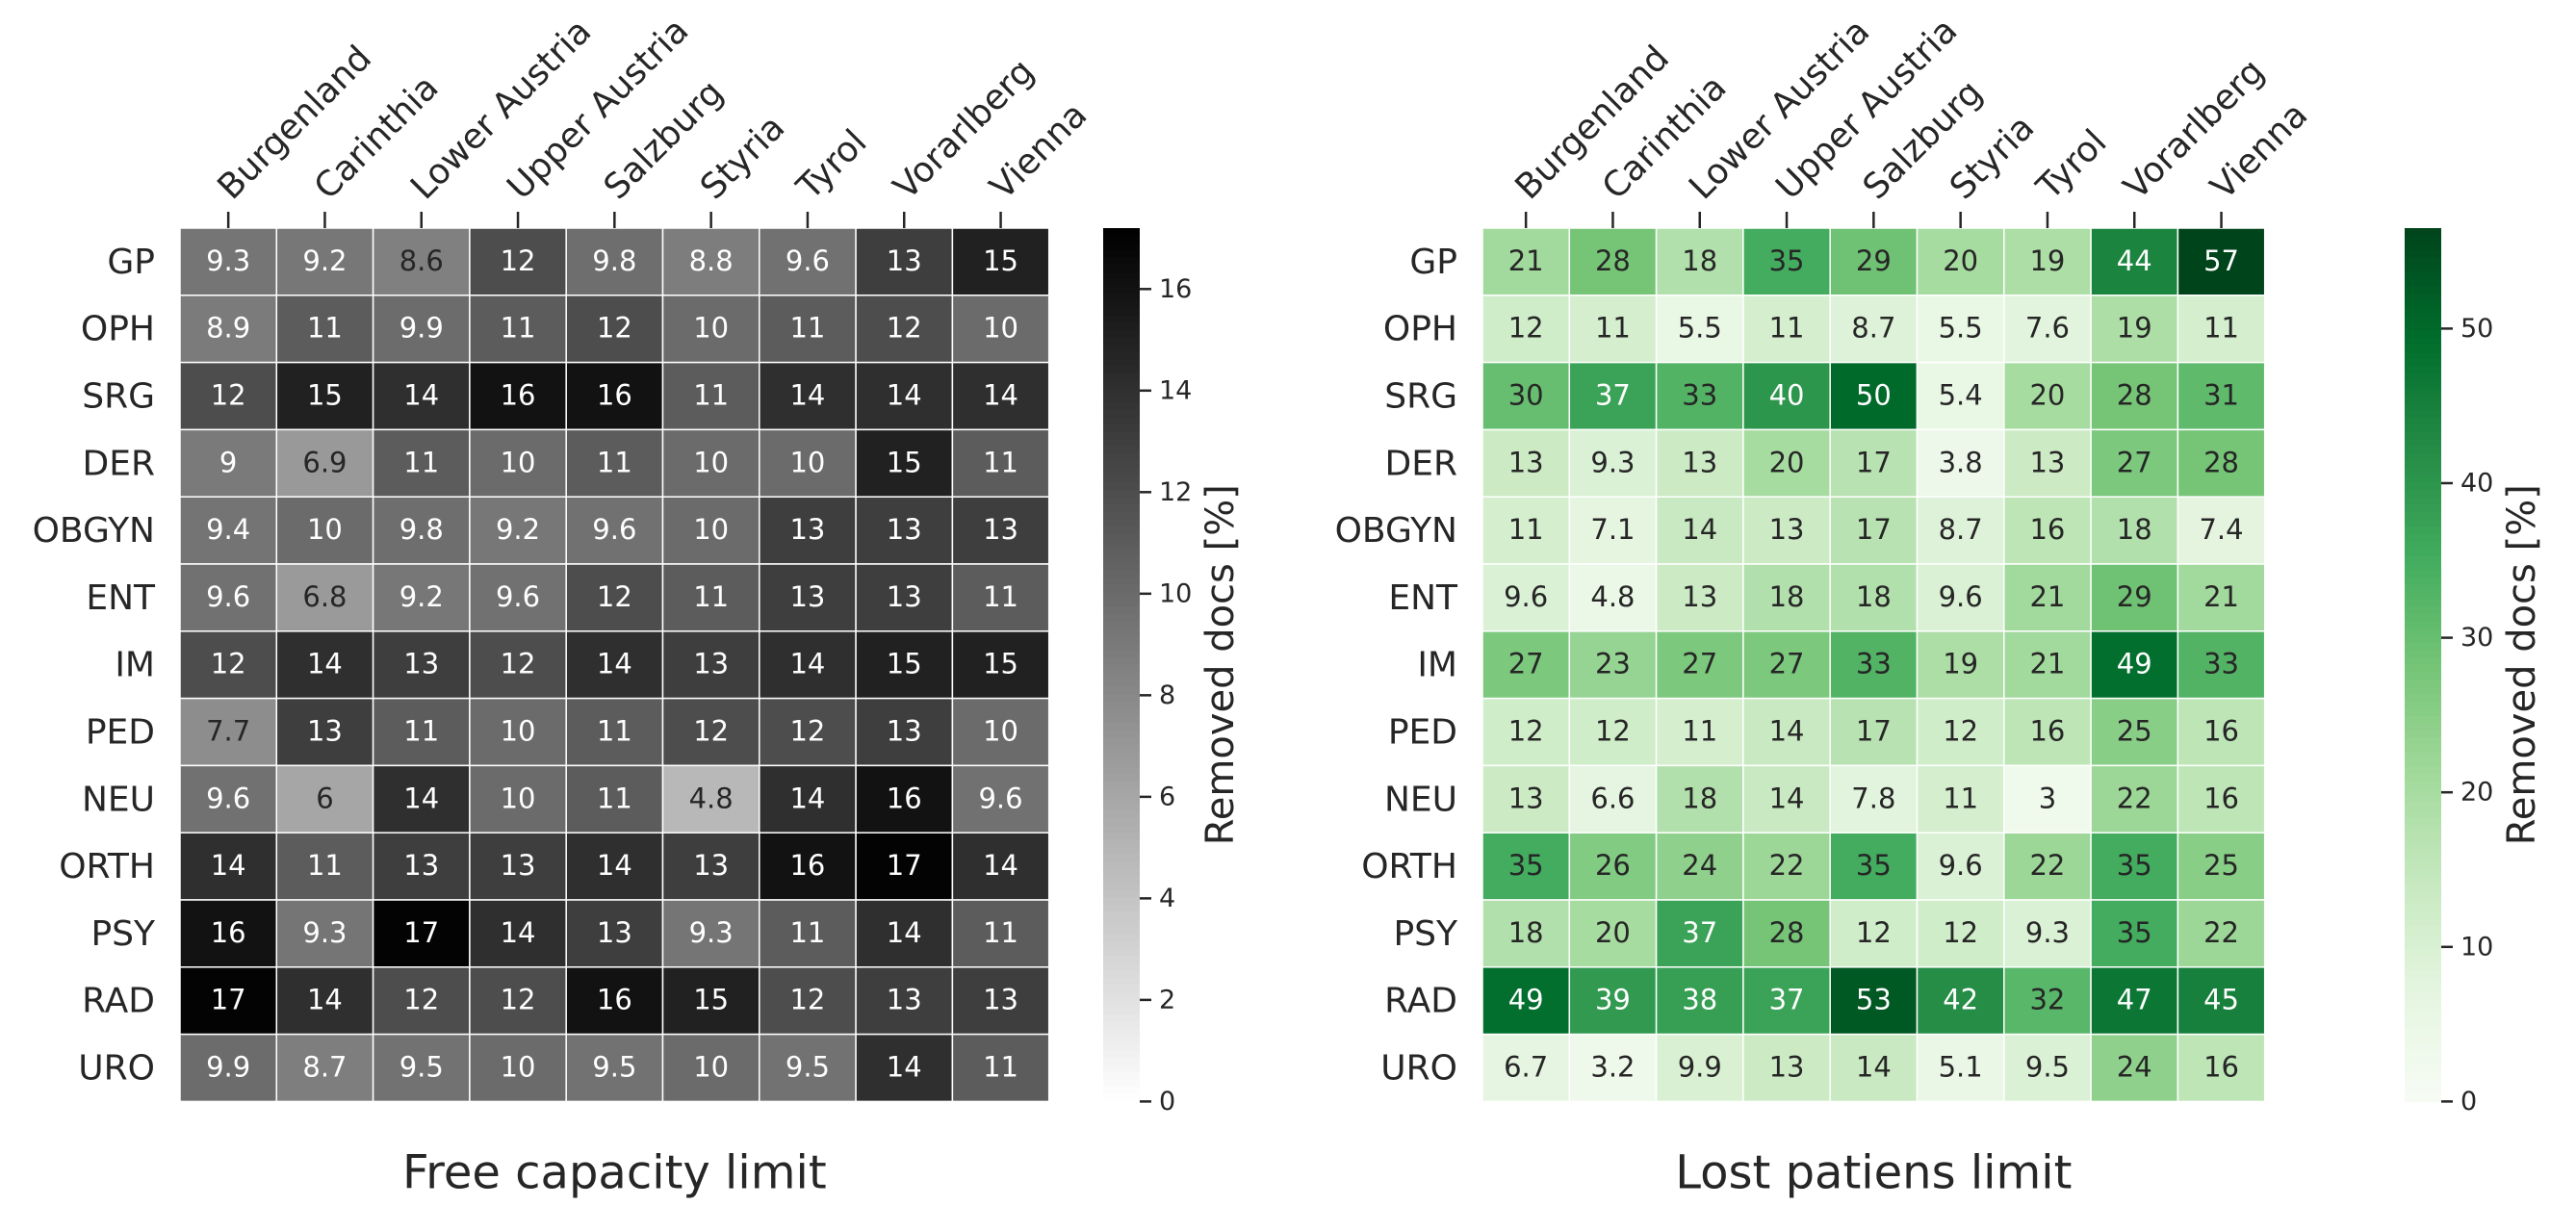 Image resolution: width=2576 pixels, height=1206 pixels. I want to click on cell-value-label: 9.4, so click(228, 530).